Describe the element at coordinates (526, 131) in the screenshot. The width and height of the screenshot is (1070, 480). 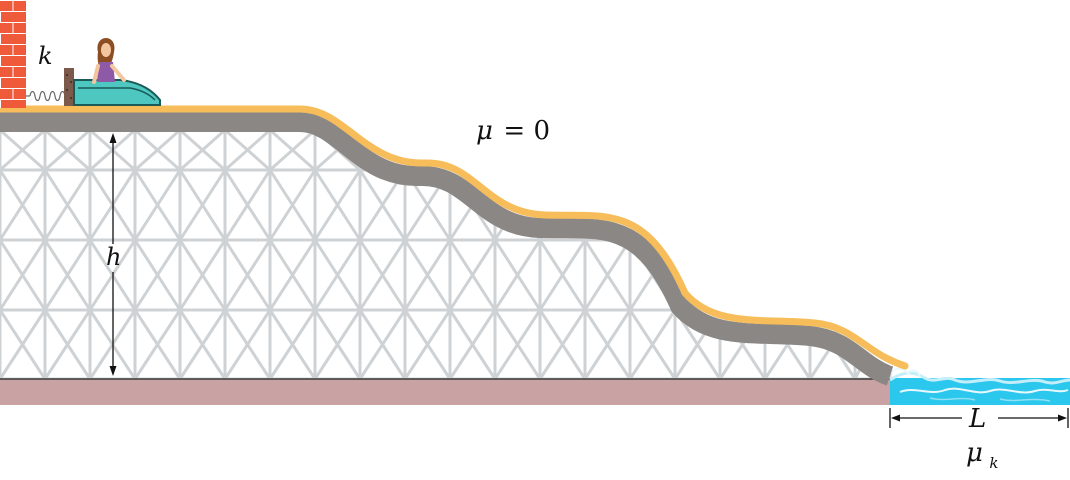
I see `track-friction-value: = 0` at that location.